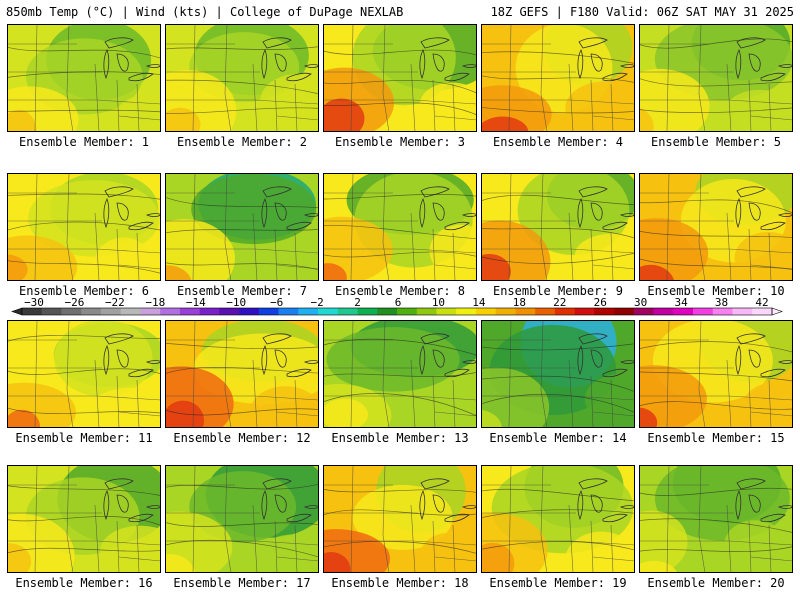 The width and height of the screenshot is (800, 600). I want to click on ensemble-member-label: Ensemble Member: 1, so click(84, 142).